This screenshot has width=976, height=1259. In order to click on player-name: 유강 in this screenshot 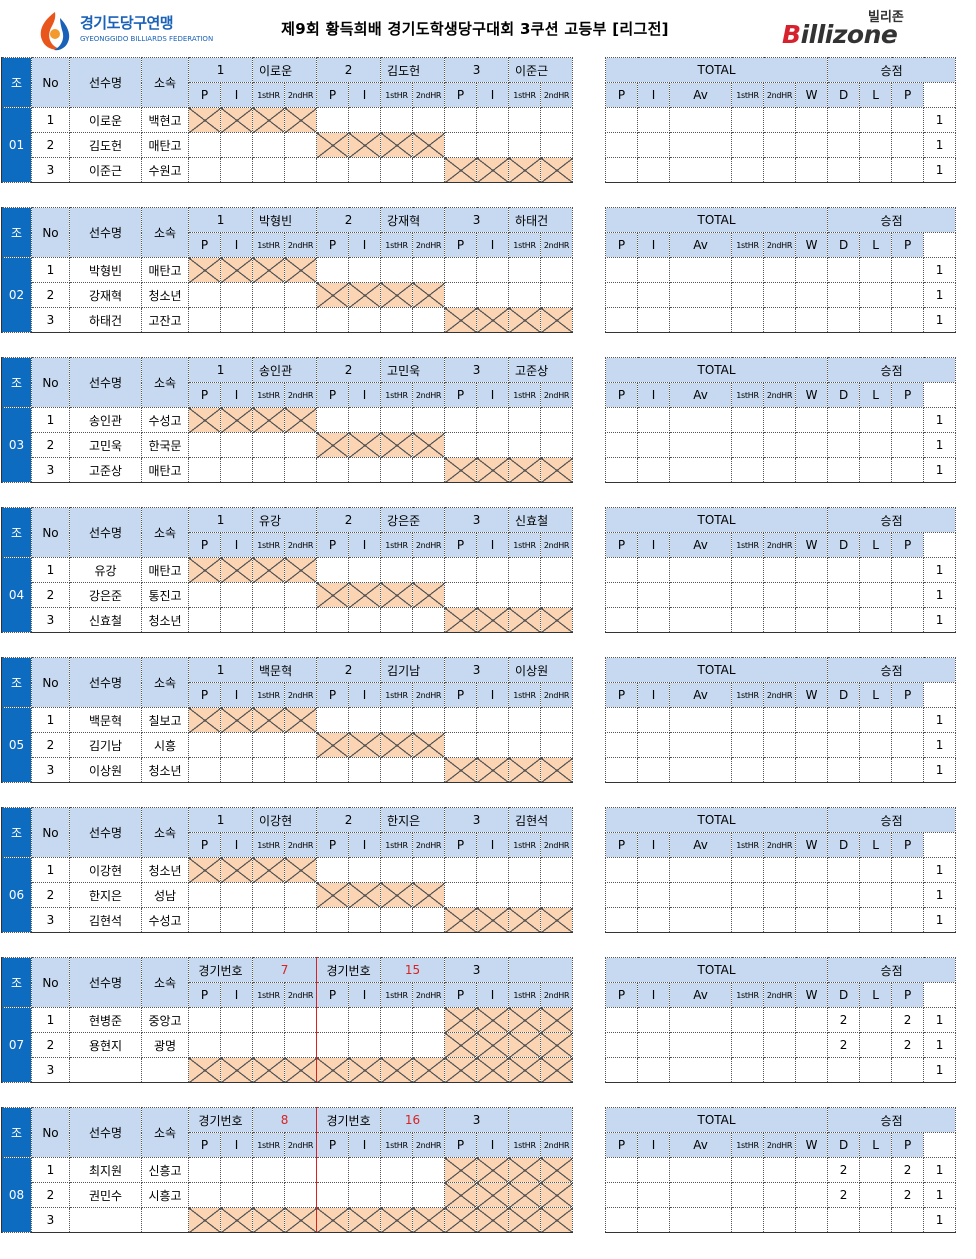, I will do `click(105, 570)`.